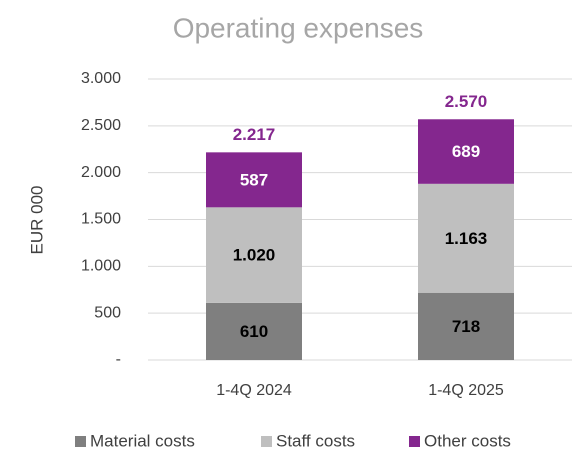 This screenshot has height=456, width=588. I want to click on data-label: 689, so click(466, 151).